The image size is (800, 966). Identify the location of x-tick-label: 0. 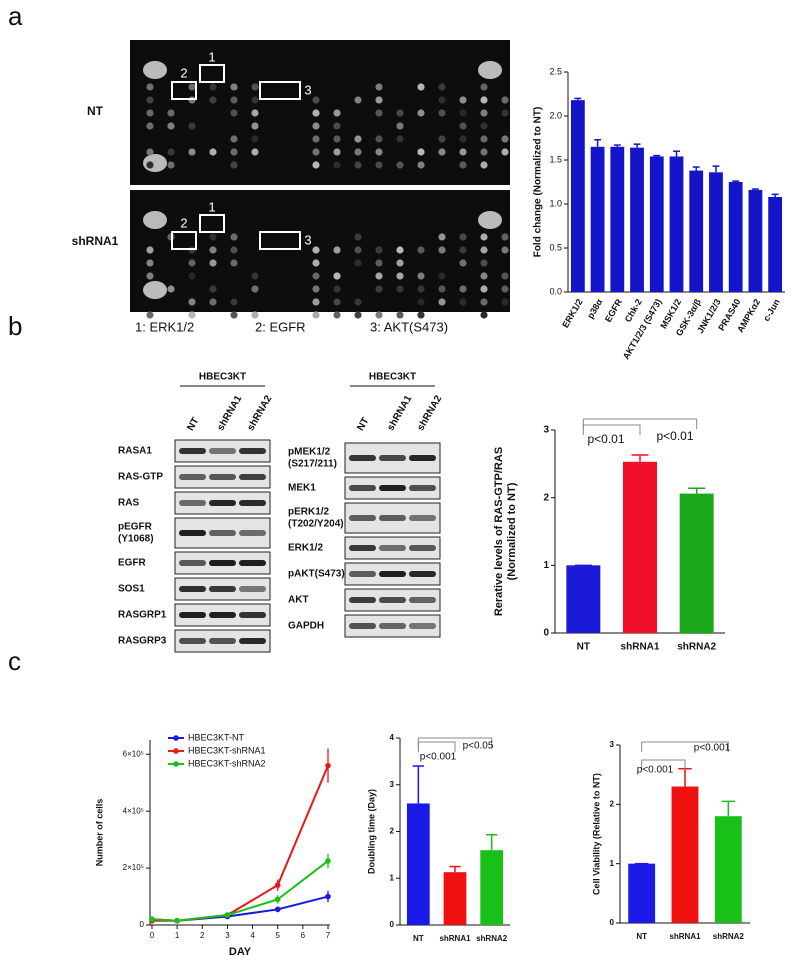
(152, 935).